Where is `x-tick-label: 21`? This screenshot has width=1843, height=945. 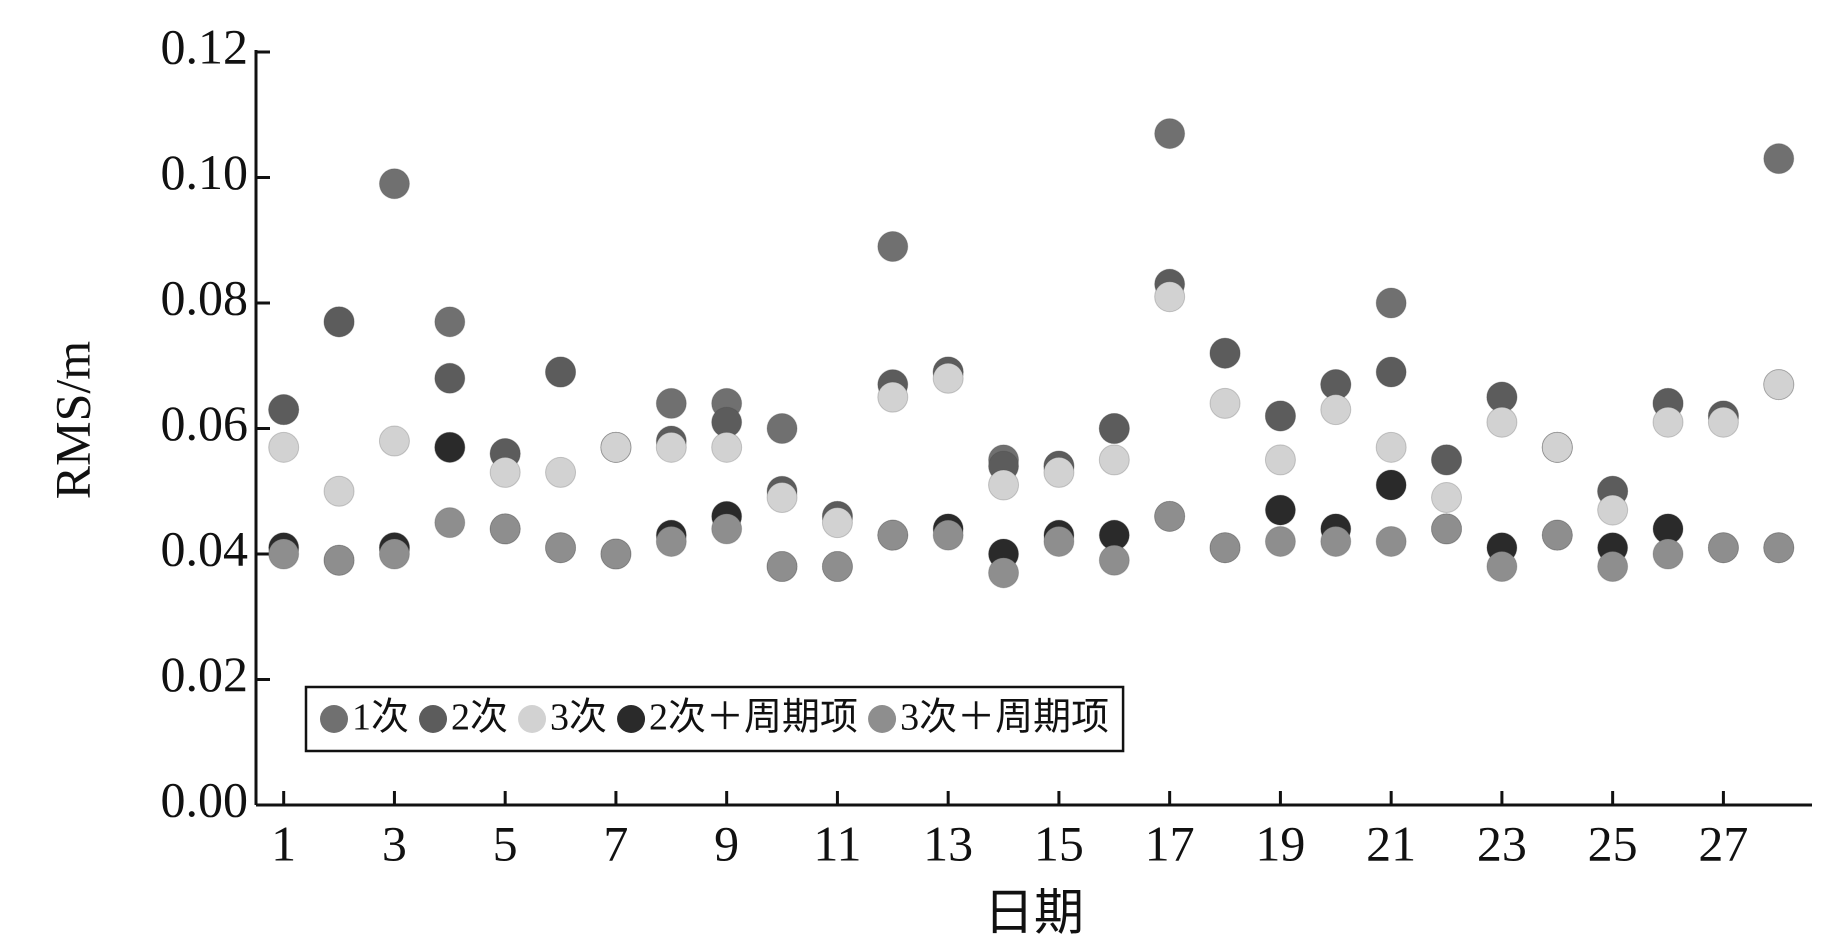
x-tick-label: 21 is located at coordinates (1391, 843).